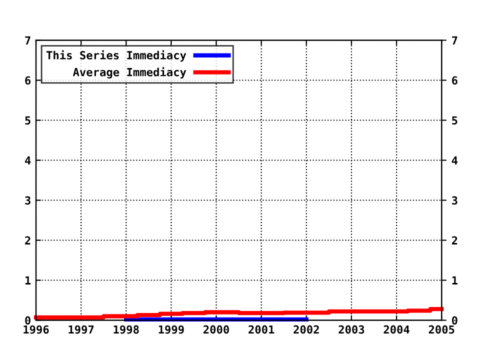 This screenshot has width=480, height=350. What do you see at coordinates (397, 329) in the screenshot?
I see `x-tick-label: 2004` at bounding box center [397, 329].